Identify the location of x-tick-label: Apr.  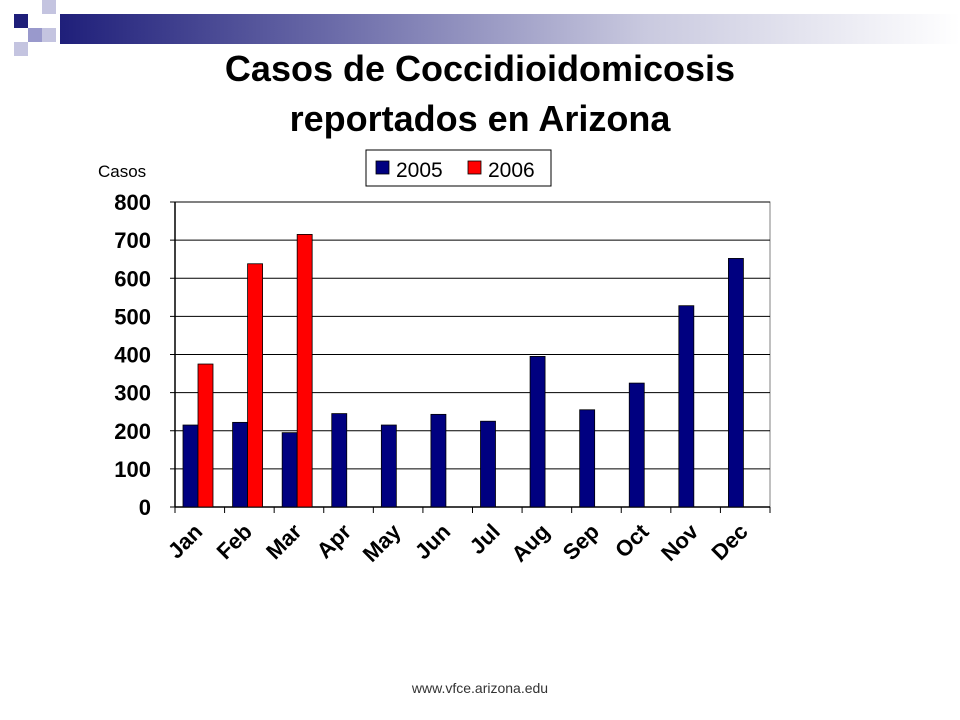
(334, 541).